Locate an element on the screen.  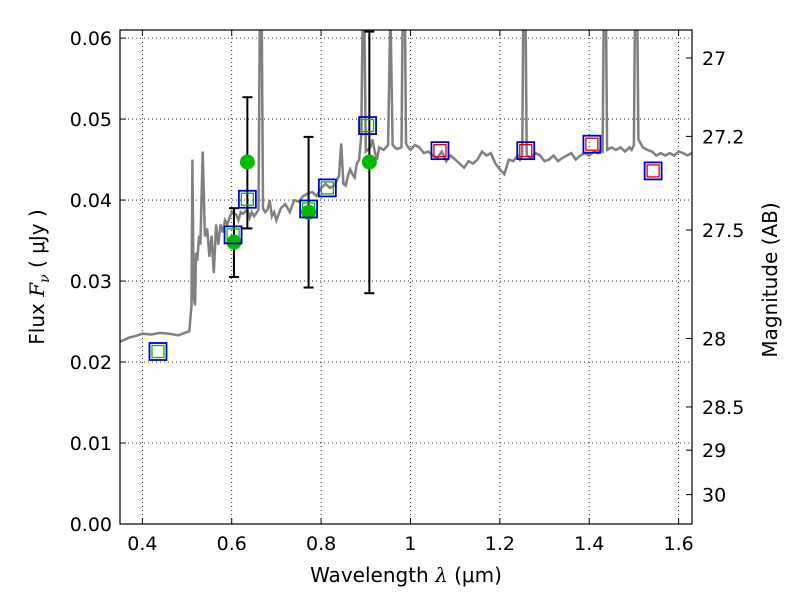
x-tick-label: 1.2 is located at coordinates (500, 544).